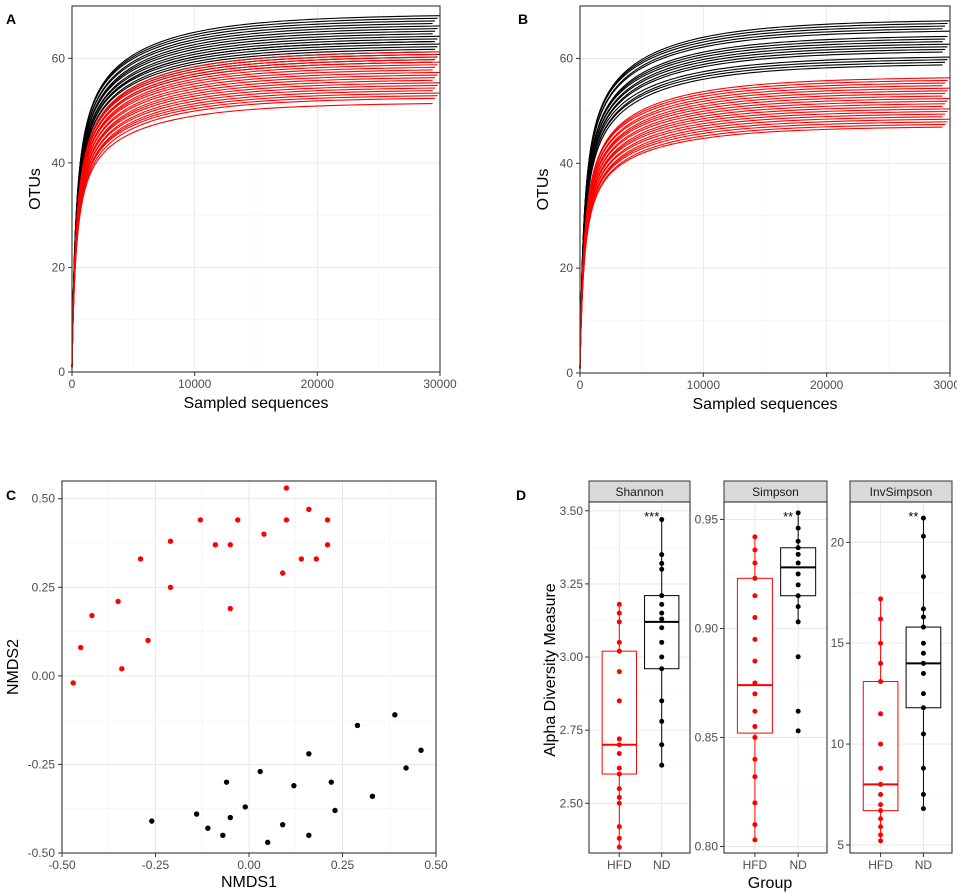  I want to click on boxplot-nd, so click(923, 663).